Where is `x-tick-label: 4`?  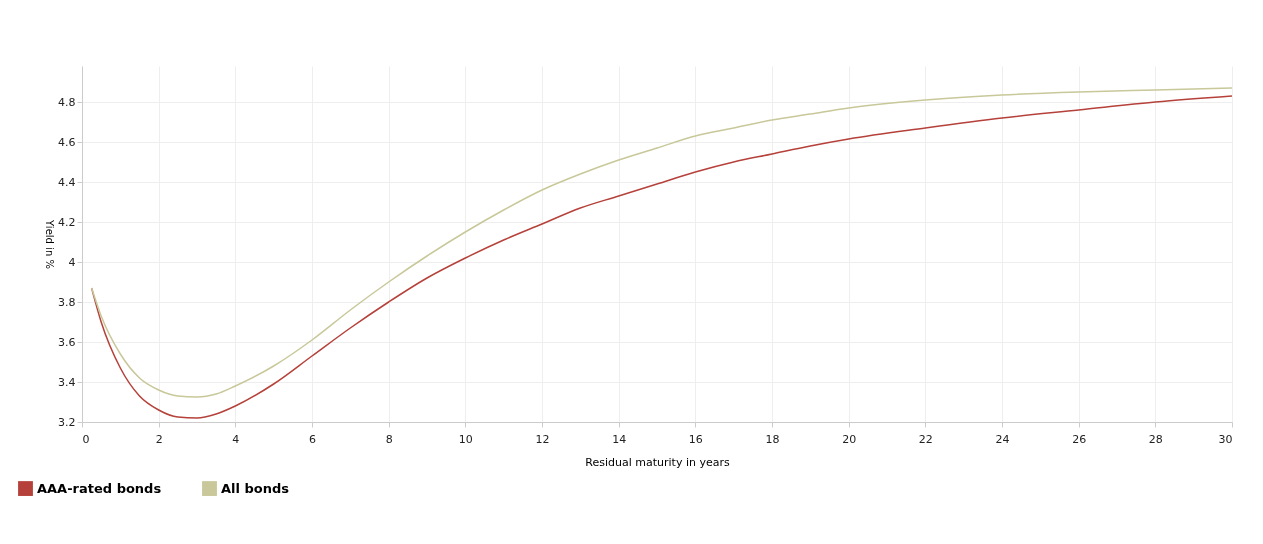 x-tick-label: 4 is located at coordinates (236, 439).